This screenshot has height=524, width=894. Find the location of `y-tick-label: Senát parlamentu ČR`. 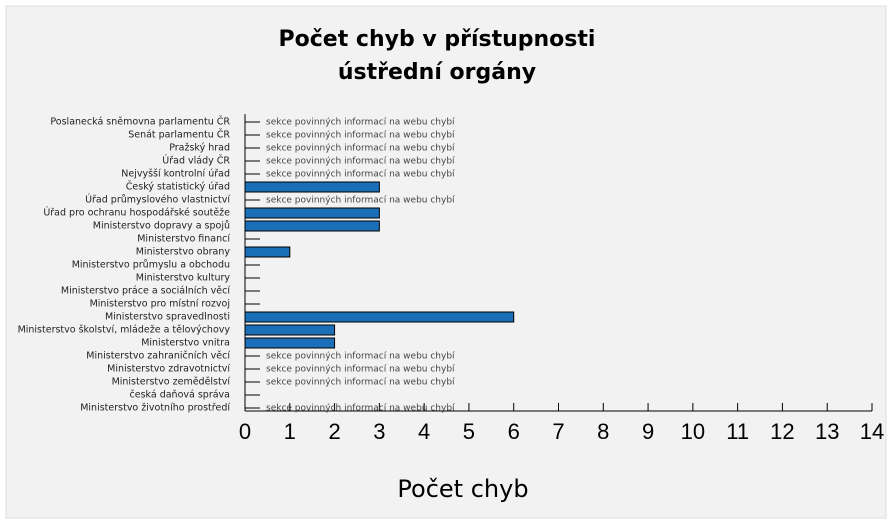

y-tick-label: Senát parlamentu ČR is located at coordinates (179, 135).